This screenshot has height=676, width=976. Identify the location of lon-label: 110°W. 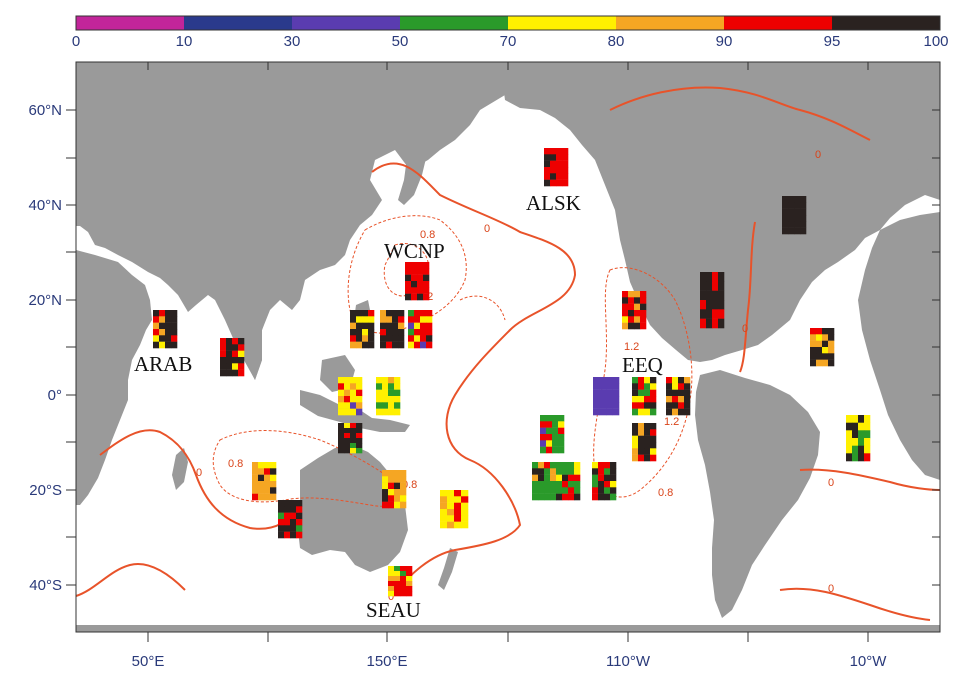
(628, 661).